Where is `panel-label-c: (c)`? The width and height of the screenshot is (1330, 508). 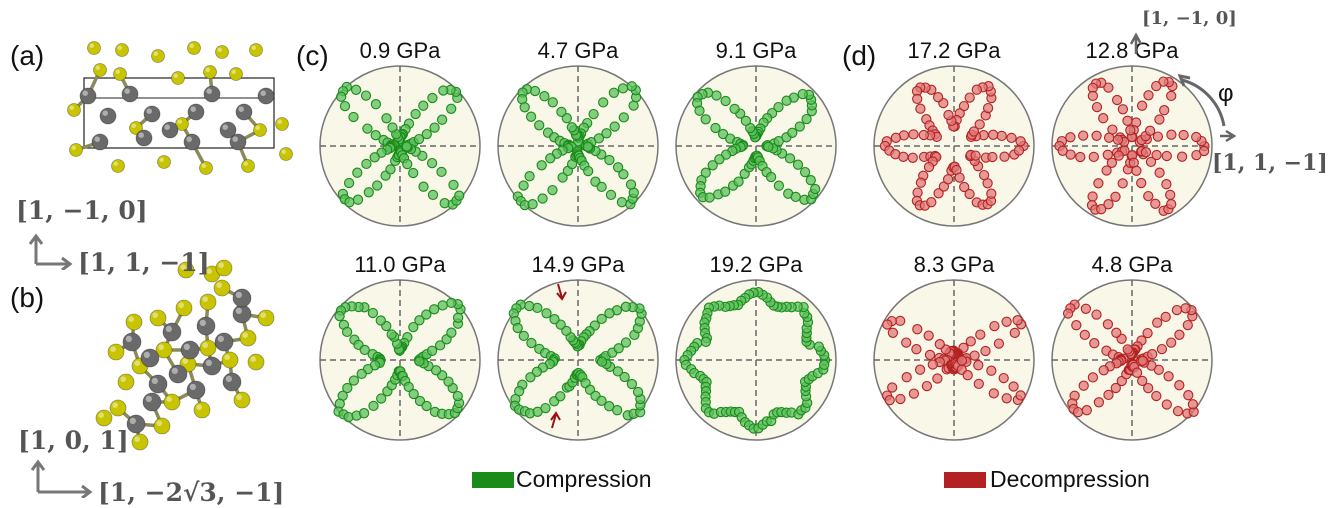 panel-label-c: (c) is located at coordinates (312, 55).